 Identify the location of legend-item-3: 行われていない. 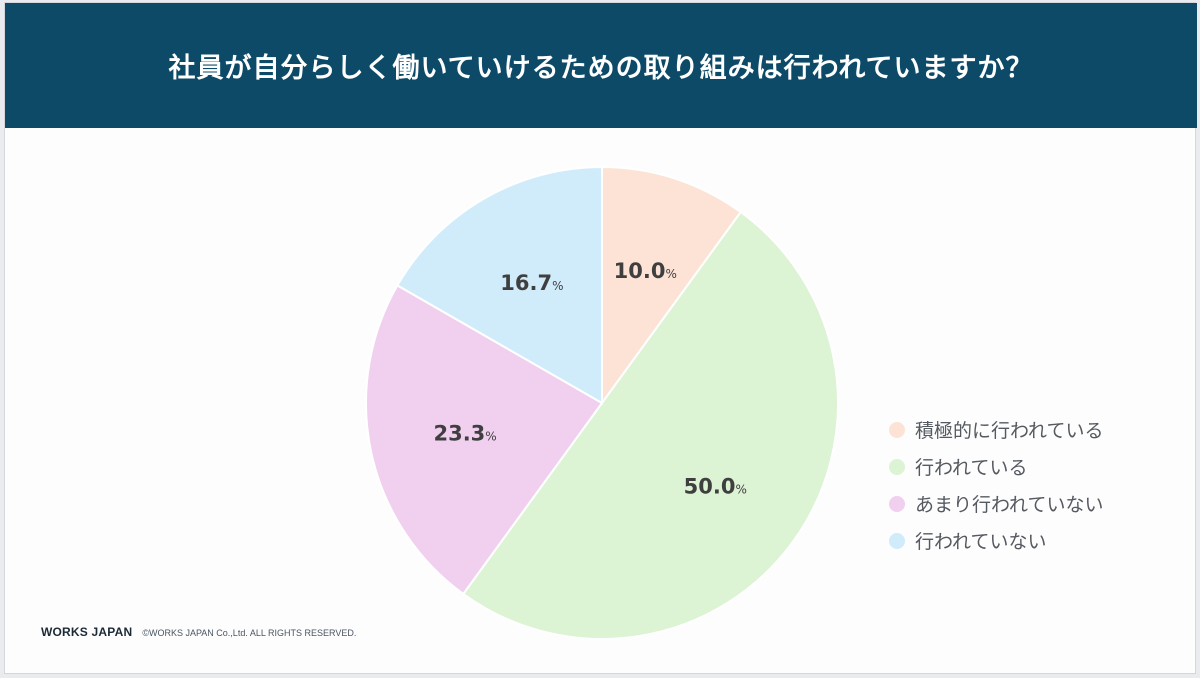
(996, 540).